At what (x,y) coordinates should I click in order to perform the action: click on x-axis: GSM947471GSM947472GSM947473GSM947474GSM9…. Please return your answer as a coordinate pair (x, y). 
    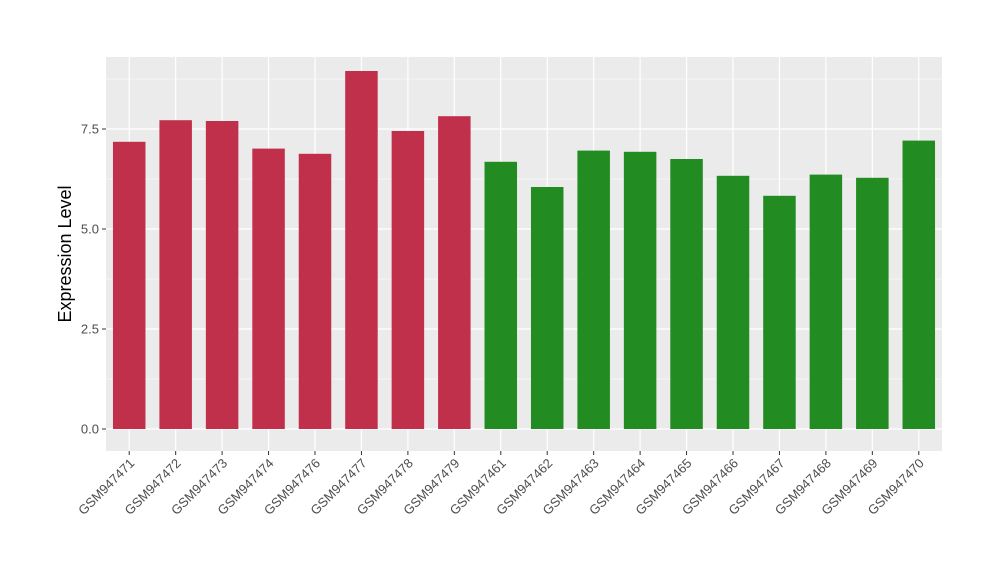
    Looking at the image, I should click on (501, 484).